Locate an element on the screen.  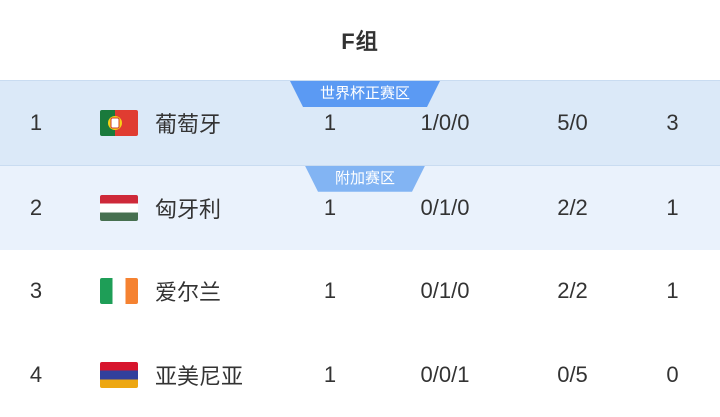
goals-cell: 0/5 is located at coordinates (572, 375).